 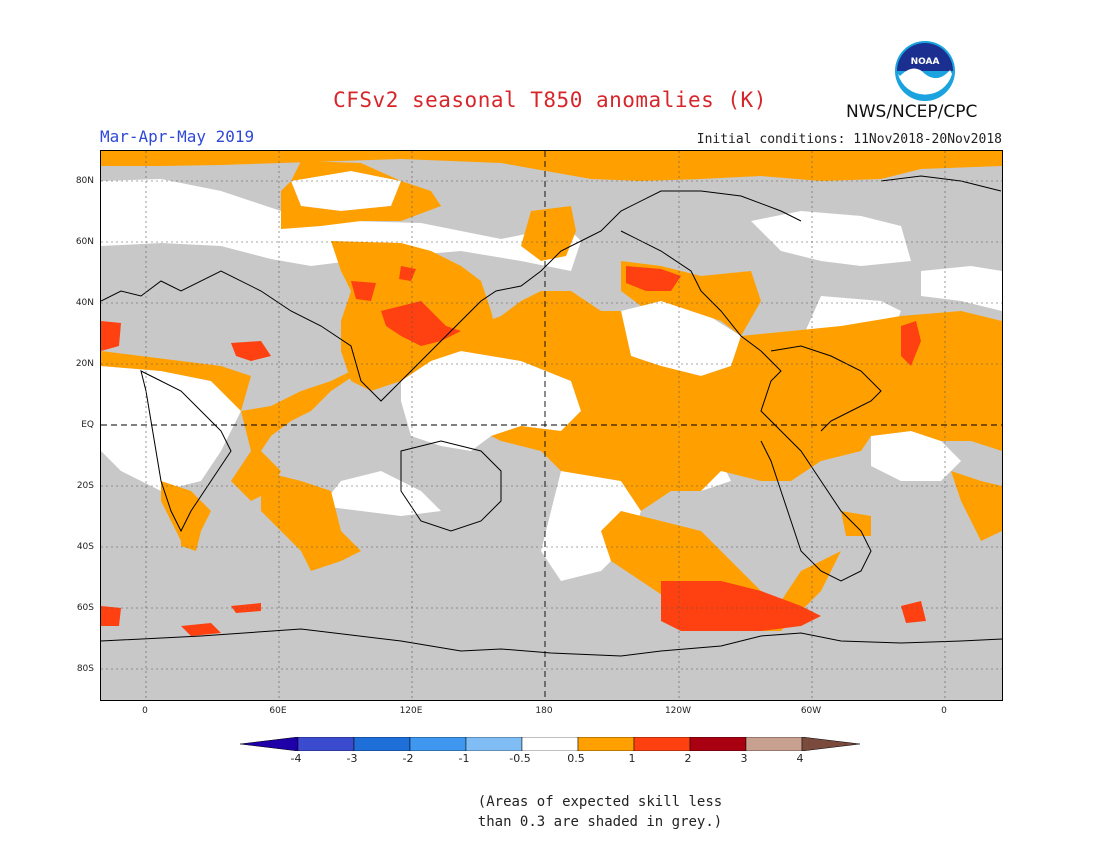 What do you see at coordinates (600, 822) in the screenshot?
I see `skill-note-line: than 0.3 are shaded in grey.)` at bounding box center [600, 822].